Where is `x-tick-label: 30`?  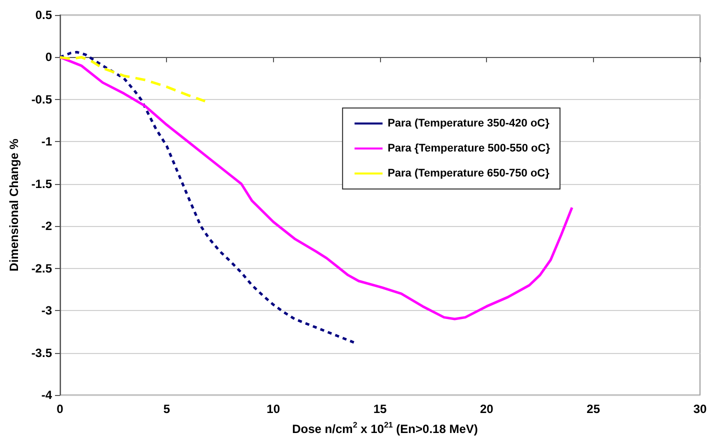
x-tick-label: 30 is located at coordinates (700, 409).